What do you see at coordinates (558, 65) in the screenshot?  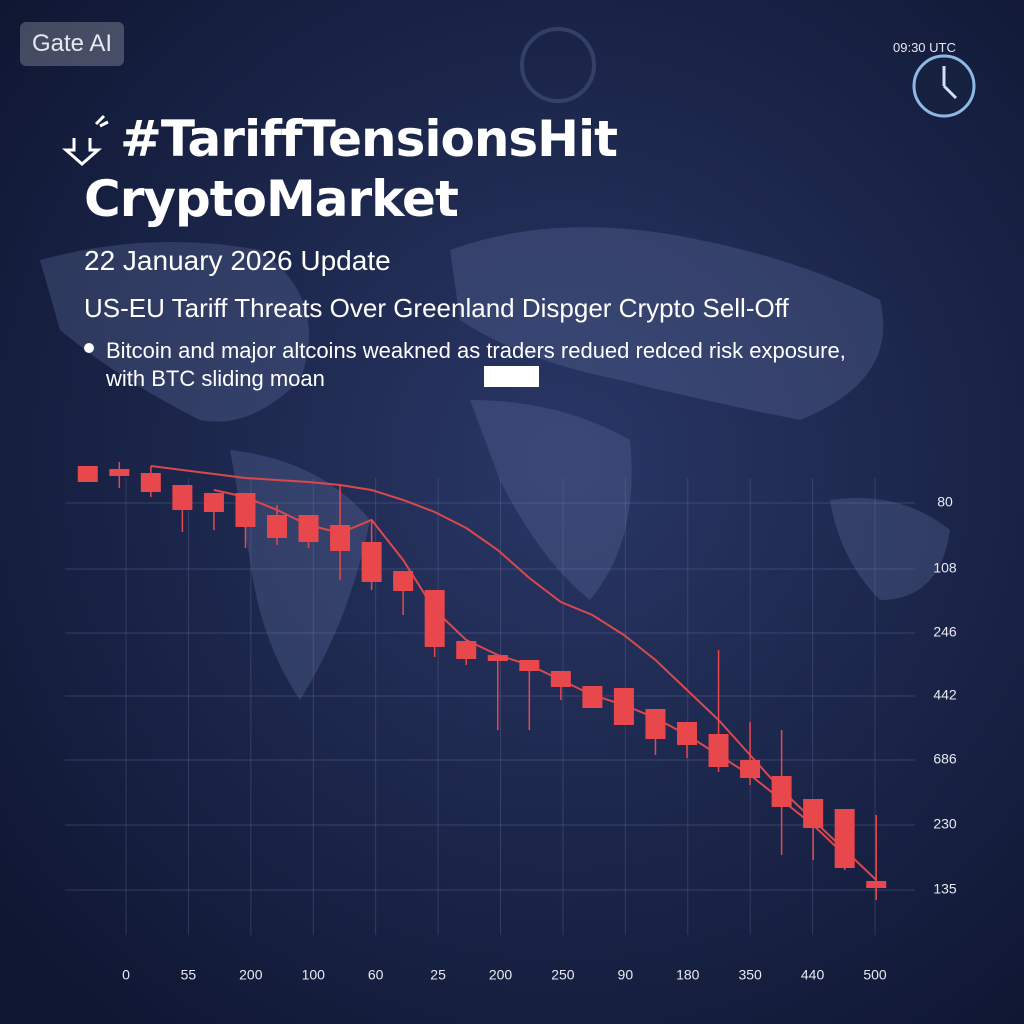 I see `bitcoin-icon` at bounding box center [558, 65].